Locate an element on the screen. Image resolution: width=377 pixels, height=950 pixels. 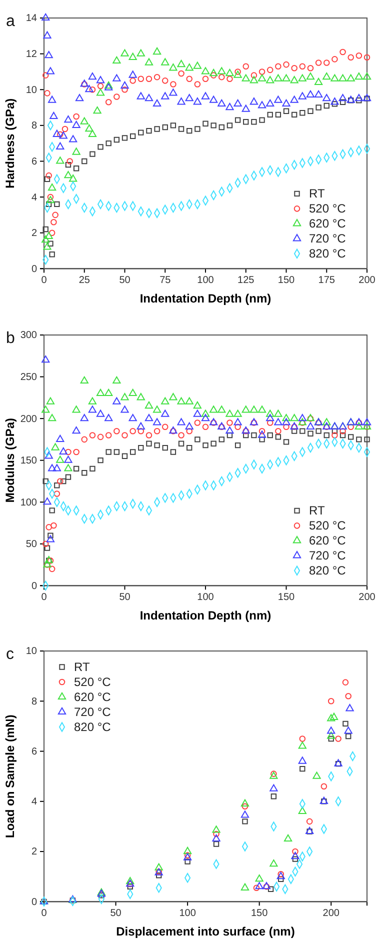
y-tick-label: 12 is located at coordinates (32, 54).